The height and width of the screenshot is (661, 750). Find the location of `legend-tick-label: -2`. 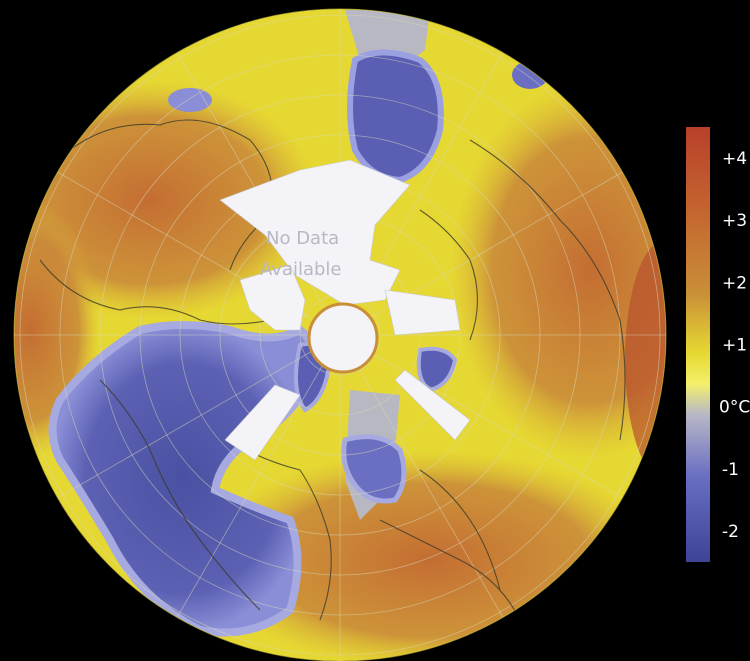

legend-tick-label: -2 is located at coordinates (730, 532).